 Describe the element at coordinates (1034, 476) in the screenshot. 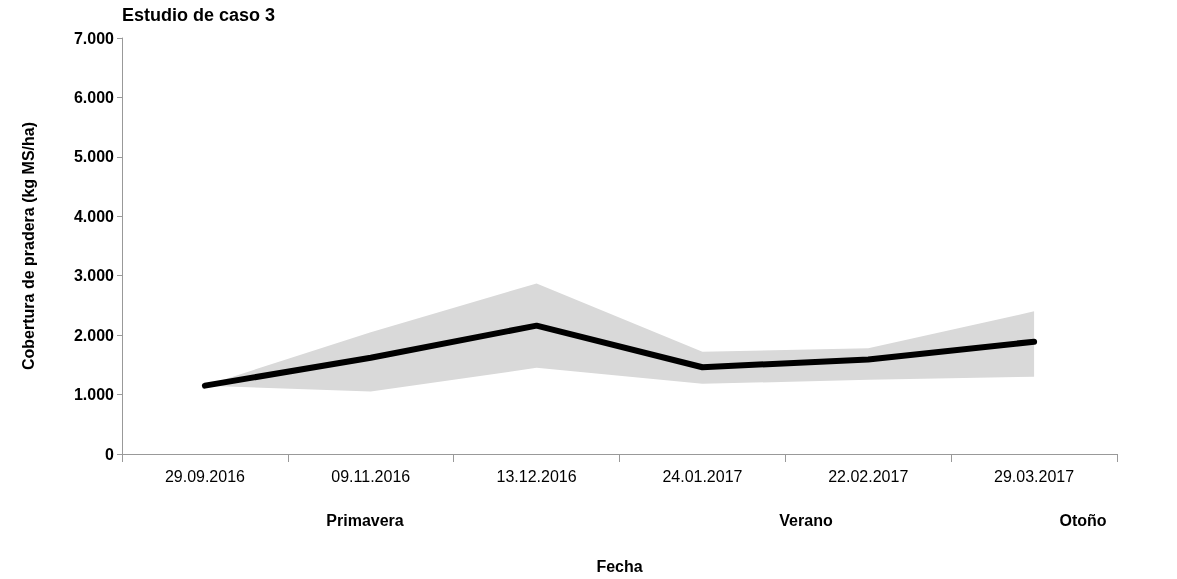

I see `x-tick-label: 29.03.2017` at that location.